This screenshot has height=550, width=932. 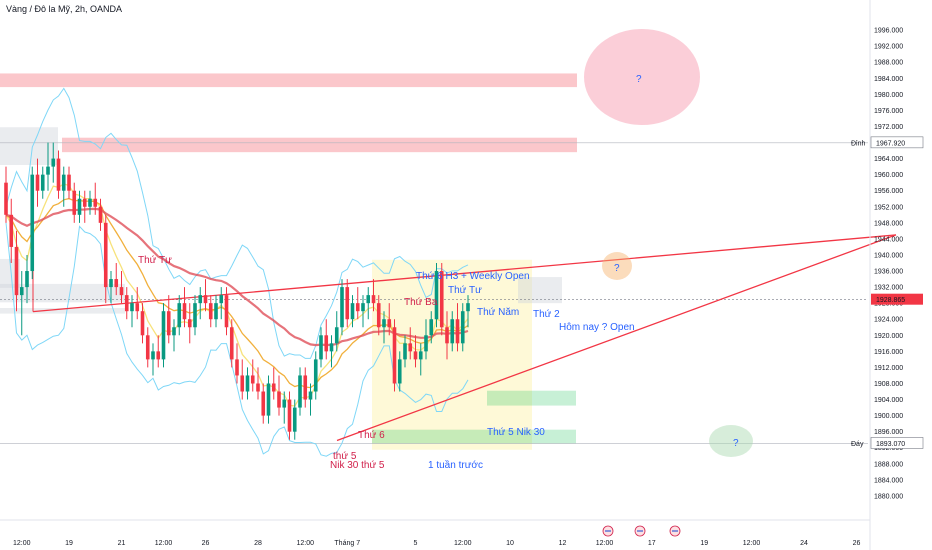 What do you see at coordinates (473, 276) in the screenshot?
I see `annotation-weekly-open: Thứ 6 H3 + Weekly Open` at bounding box center [473, 276].